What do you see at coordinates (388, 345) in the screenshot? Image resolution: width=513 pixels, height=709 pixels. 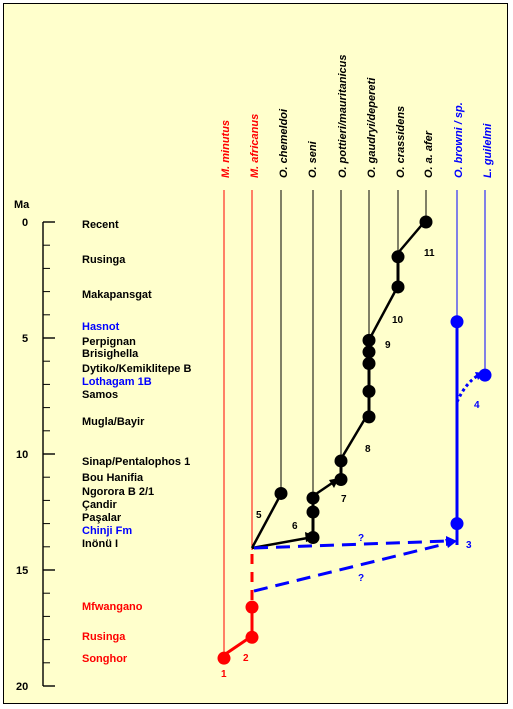 I see `node-label-9: 9` at bounding box center [388, 345].